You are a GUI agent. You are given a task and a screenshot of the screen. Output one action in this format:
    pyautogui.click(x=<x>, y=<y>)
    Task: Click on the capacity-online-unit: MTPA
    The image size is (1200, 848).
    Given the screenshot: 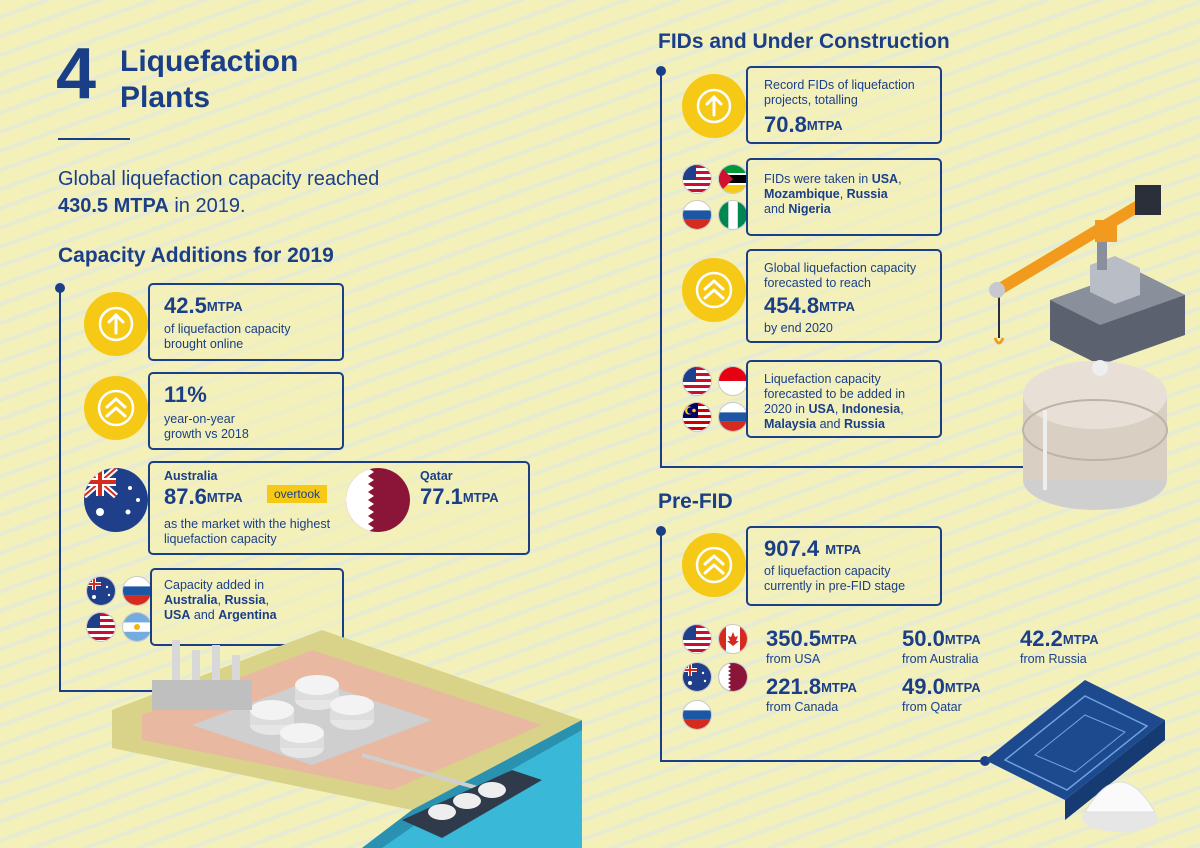 What is the action you would take?
    pyautogui.click(x=224, y=306)
    